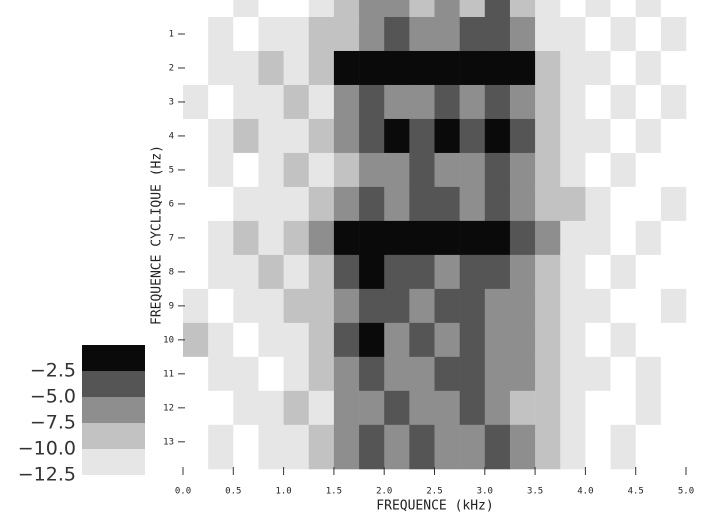  I want to click on x-tick-label: 0.0, so click(183, 492).